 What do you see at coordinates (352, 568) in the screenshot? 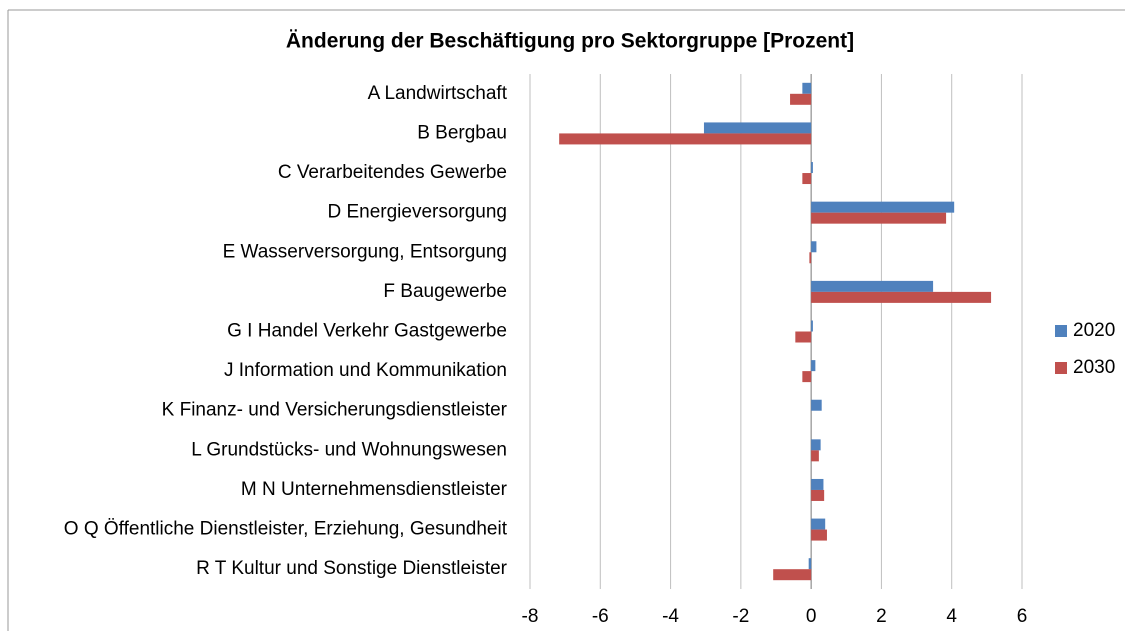
I see `y-tick-label: R T Kultur und Sonstige Dienstleister` at bounding box center [352, 568].